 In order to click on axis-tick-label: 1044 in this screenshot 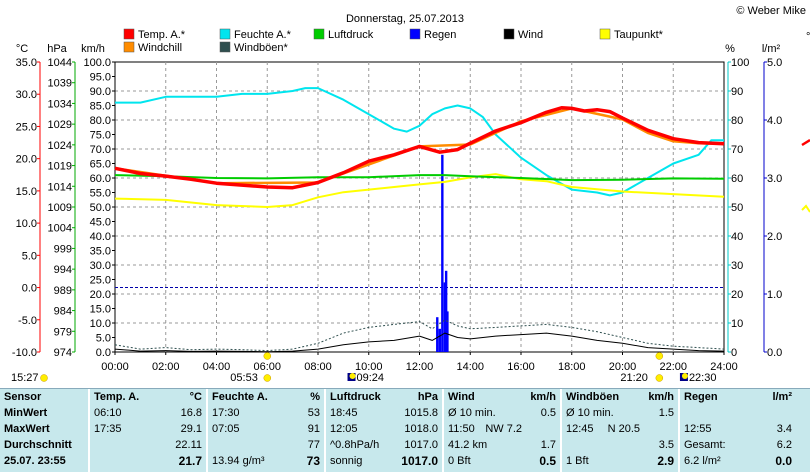, I will do `click(60, 63)`.